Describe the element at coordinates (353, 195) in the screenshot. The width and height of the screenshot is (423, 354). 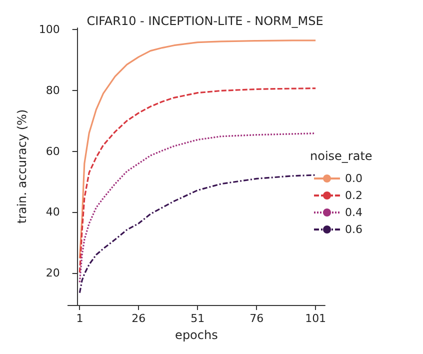
I see `legend-label: 0.2` at that location.